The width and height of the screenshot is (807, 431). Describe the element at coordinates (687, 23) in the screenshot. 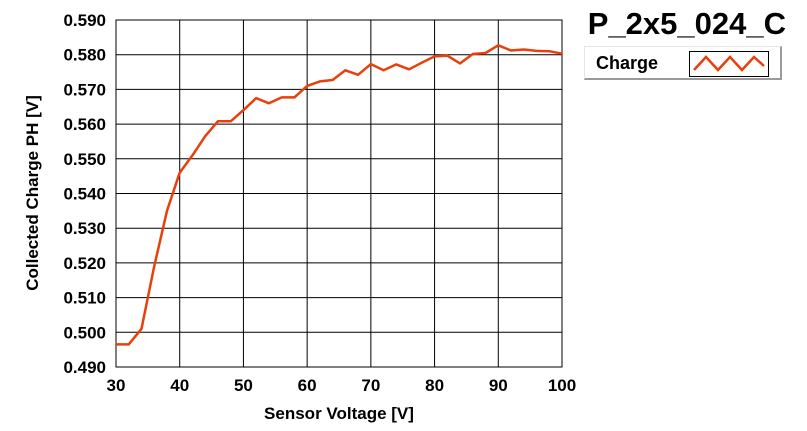

I see `chart-title: P_2x5_024_C` at that location.